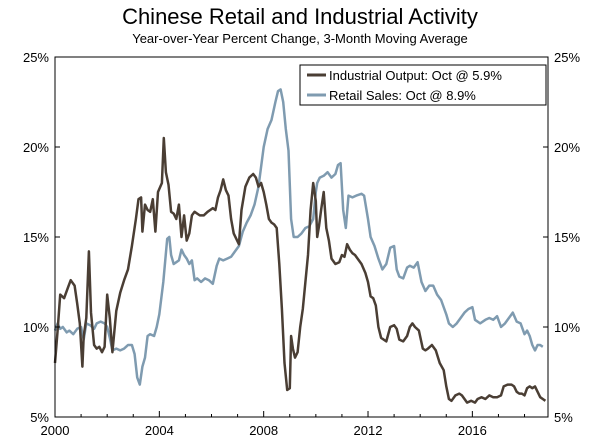 This screenshot has height=447, width=600. Describe the element at coordinates (159, 430) in the screenshot. I see `x-tick-label: 2004` at that location.